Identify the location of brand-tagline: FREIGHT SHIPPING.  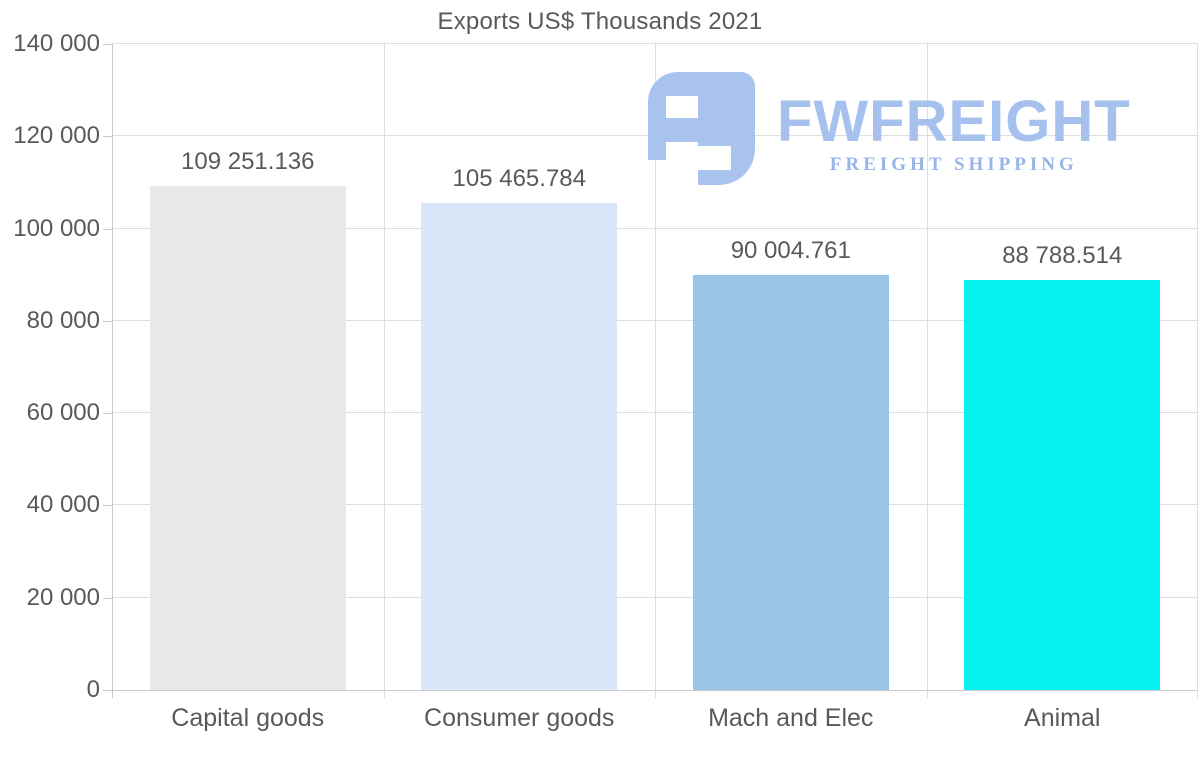
(953, 164).